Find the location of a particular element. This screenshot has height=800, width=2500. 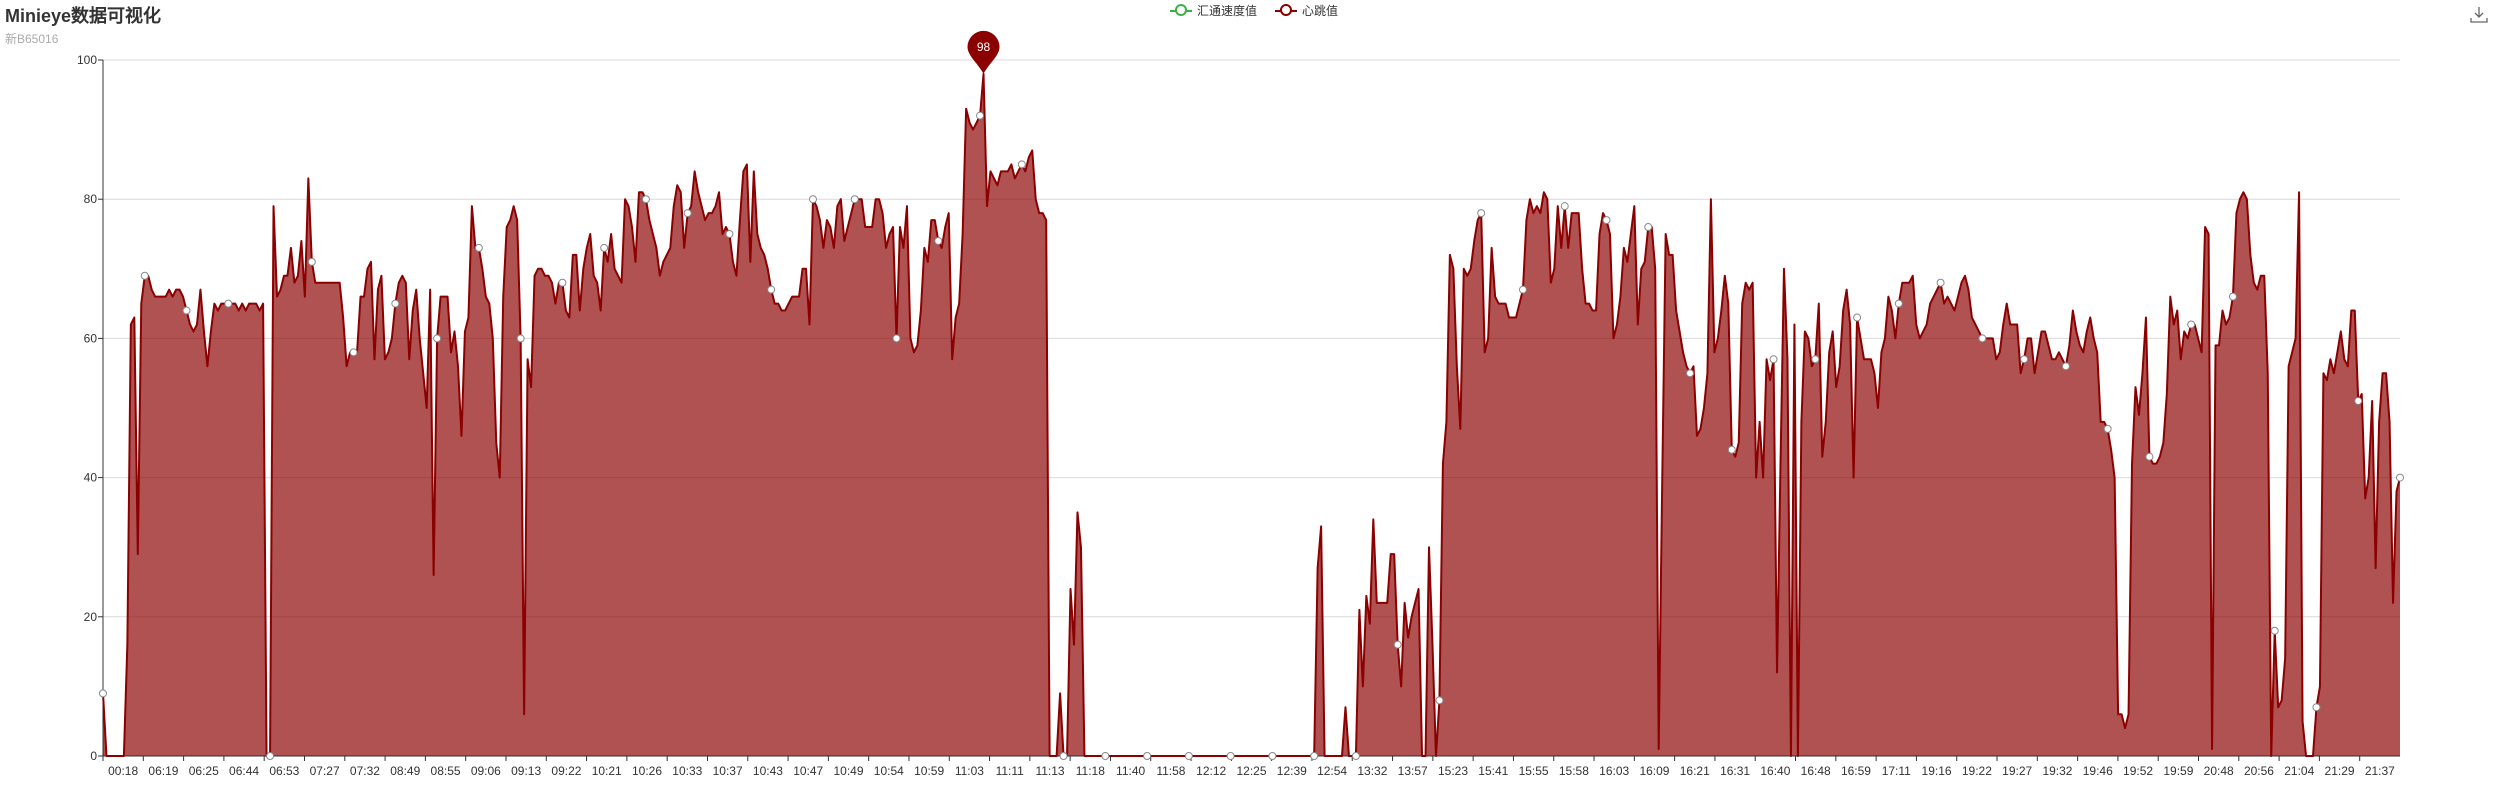

x-tick-label: 06:25 is located at coordinates (204, 771).